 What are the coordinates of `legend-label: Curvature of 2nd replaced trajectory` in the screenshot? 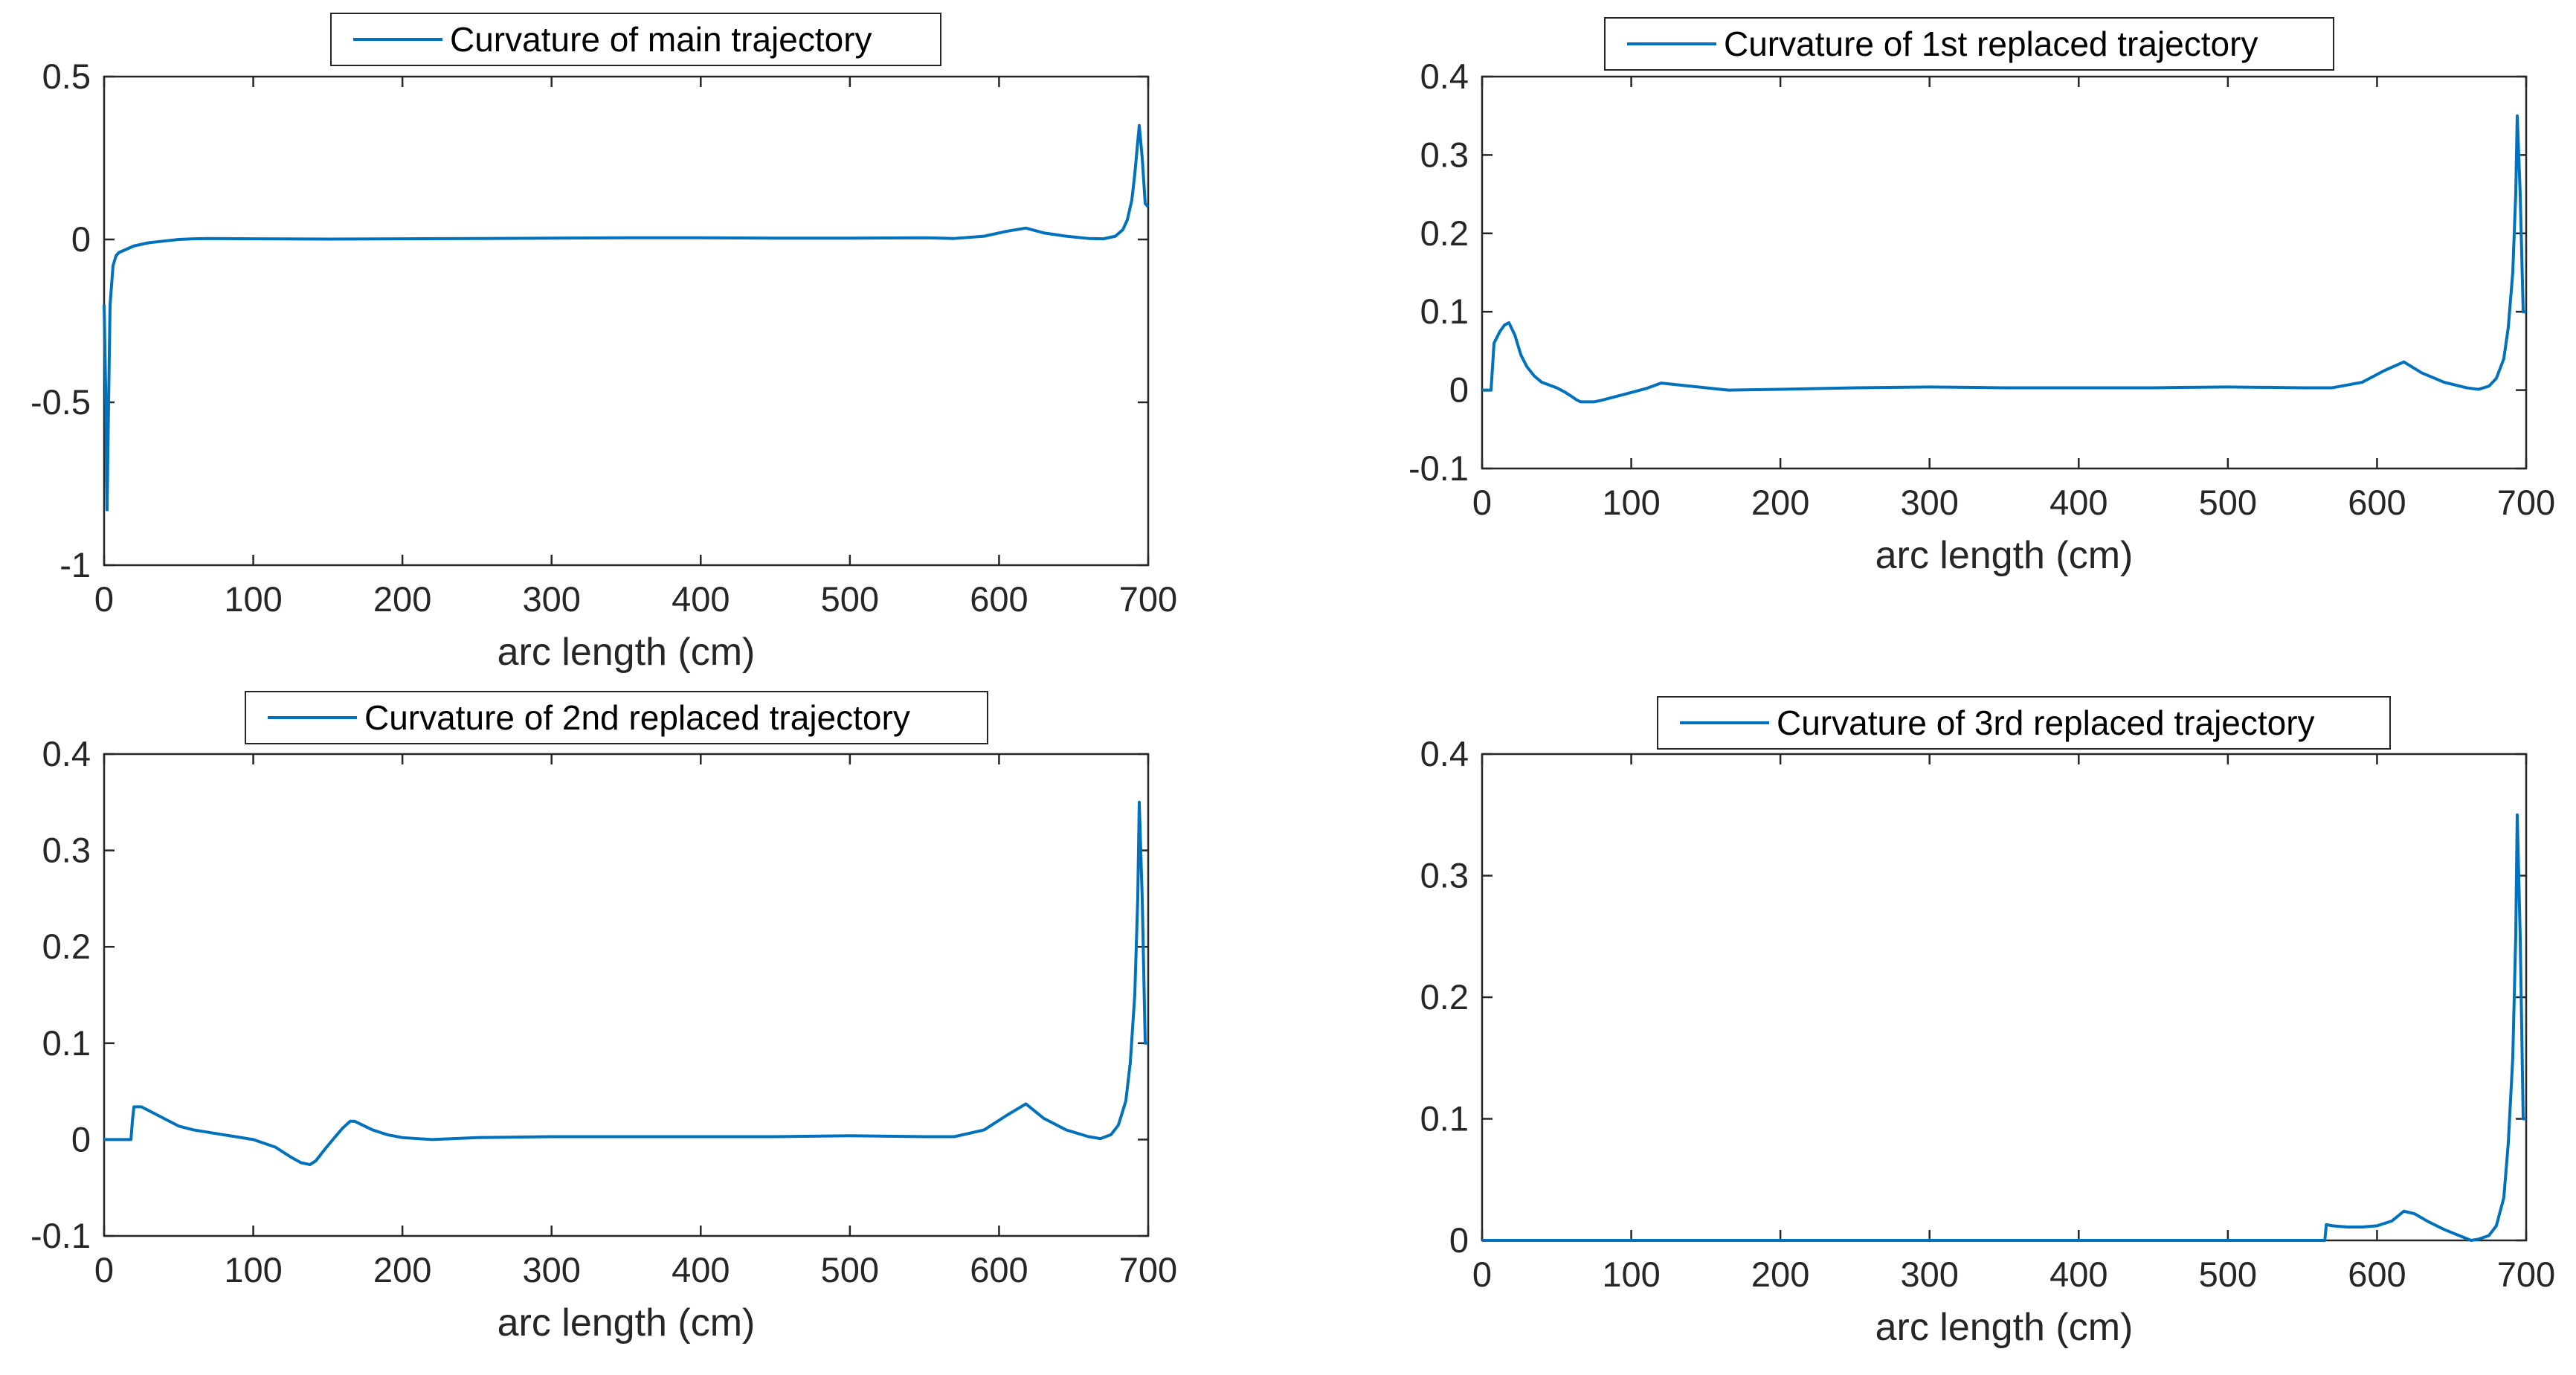 It's located at (637, 717).